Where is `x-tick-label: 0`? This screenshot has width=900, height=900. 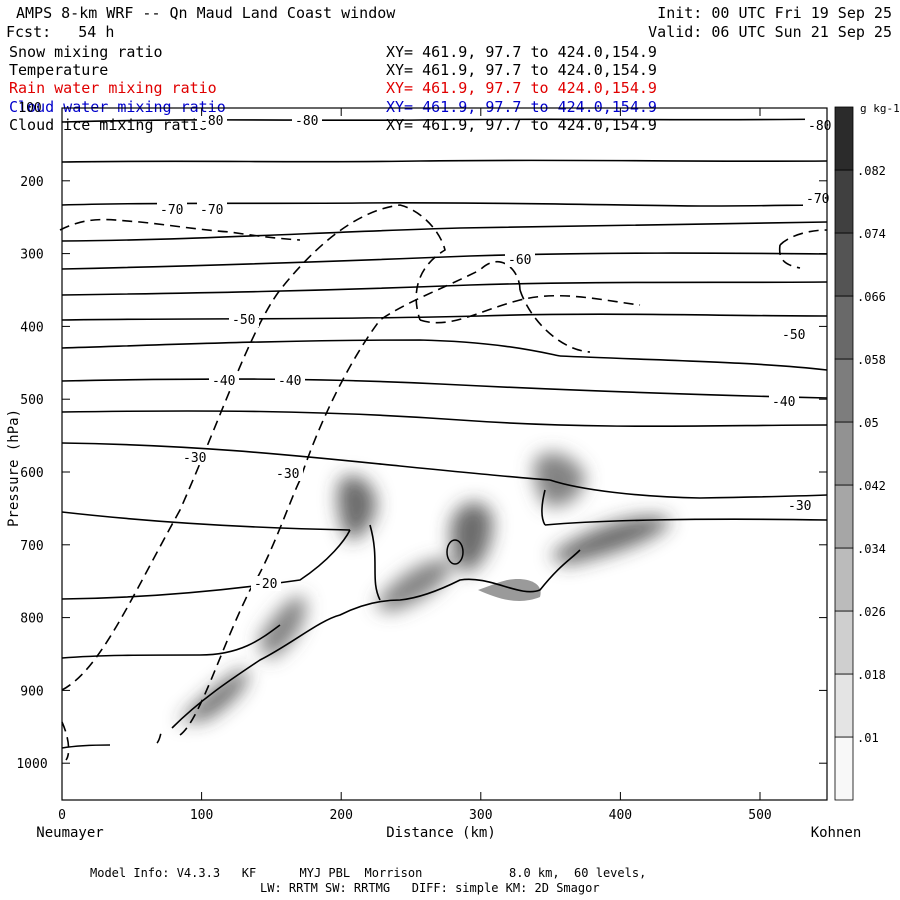
x-tick-label: 0 is located at coordinates (62, 815).